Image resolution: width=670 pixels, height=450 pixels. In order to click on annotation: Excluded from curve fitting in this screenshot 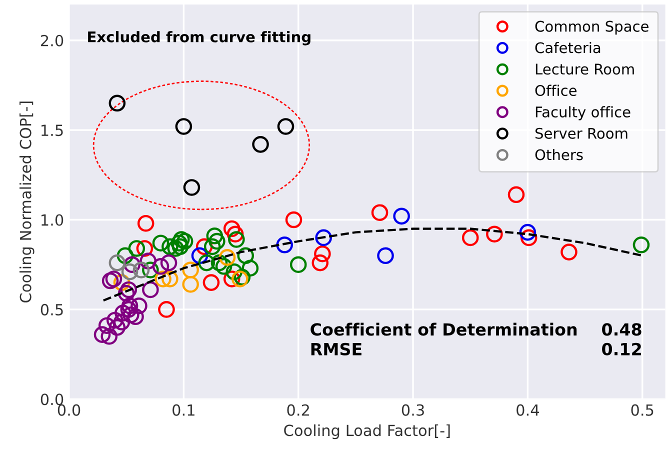, I will do `click(199, 38)`.